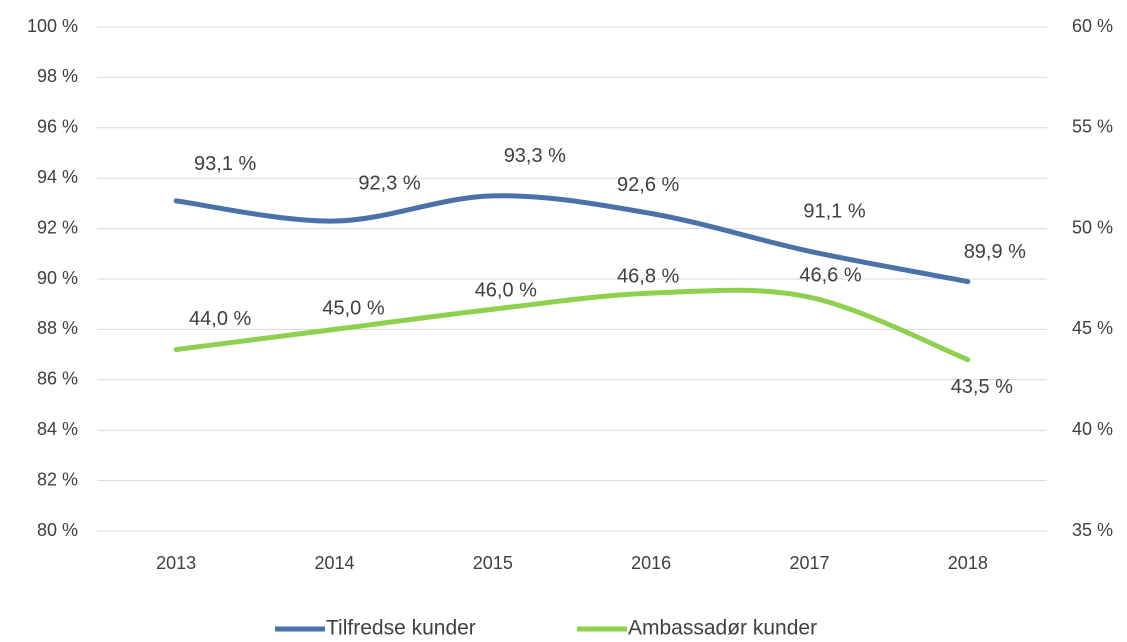  Describe the element at coordinates (651, 563) in the screenshot. I see `x-tick-label: 2016` at that location.